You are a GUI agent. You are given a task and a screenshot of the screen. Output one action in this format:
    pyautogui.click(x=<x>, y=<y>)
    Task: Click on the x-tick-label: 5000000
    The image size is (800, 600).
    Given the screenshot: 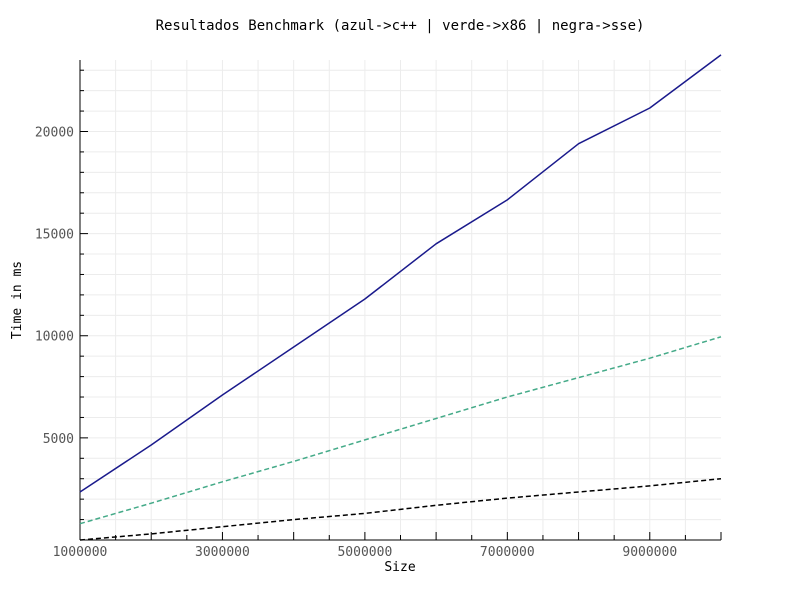 What is the action you would take?
    pyautogui.click(x=364, y=552)
    